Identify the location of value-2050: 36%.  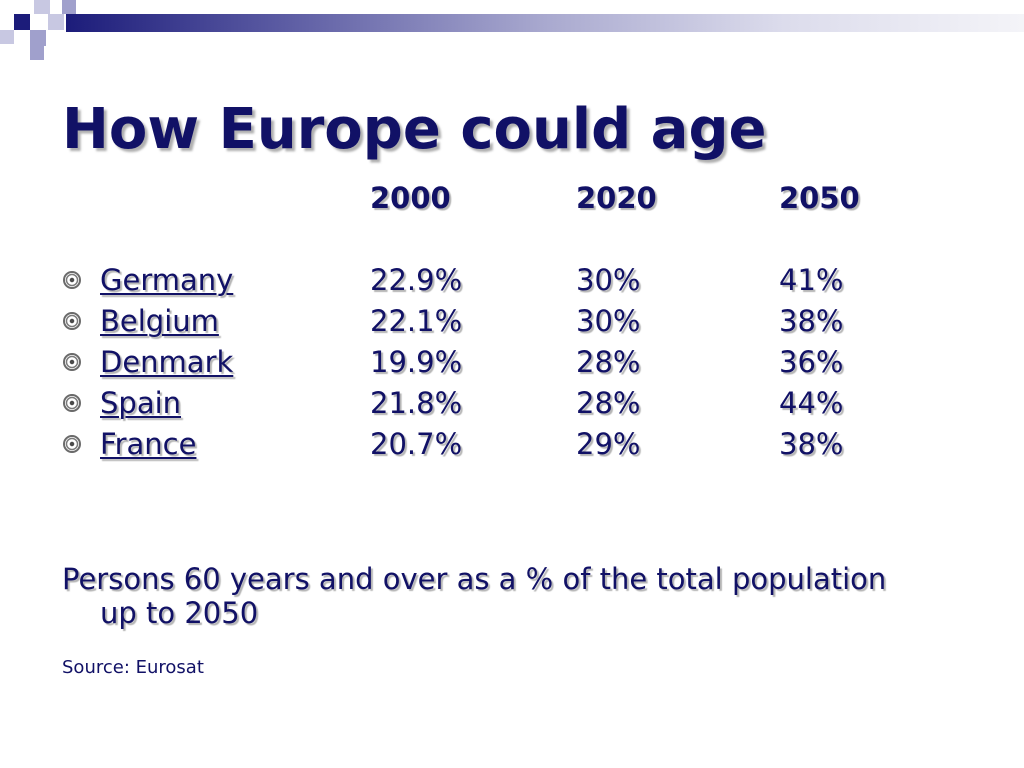
(811, 362).